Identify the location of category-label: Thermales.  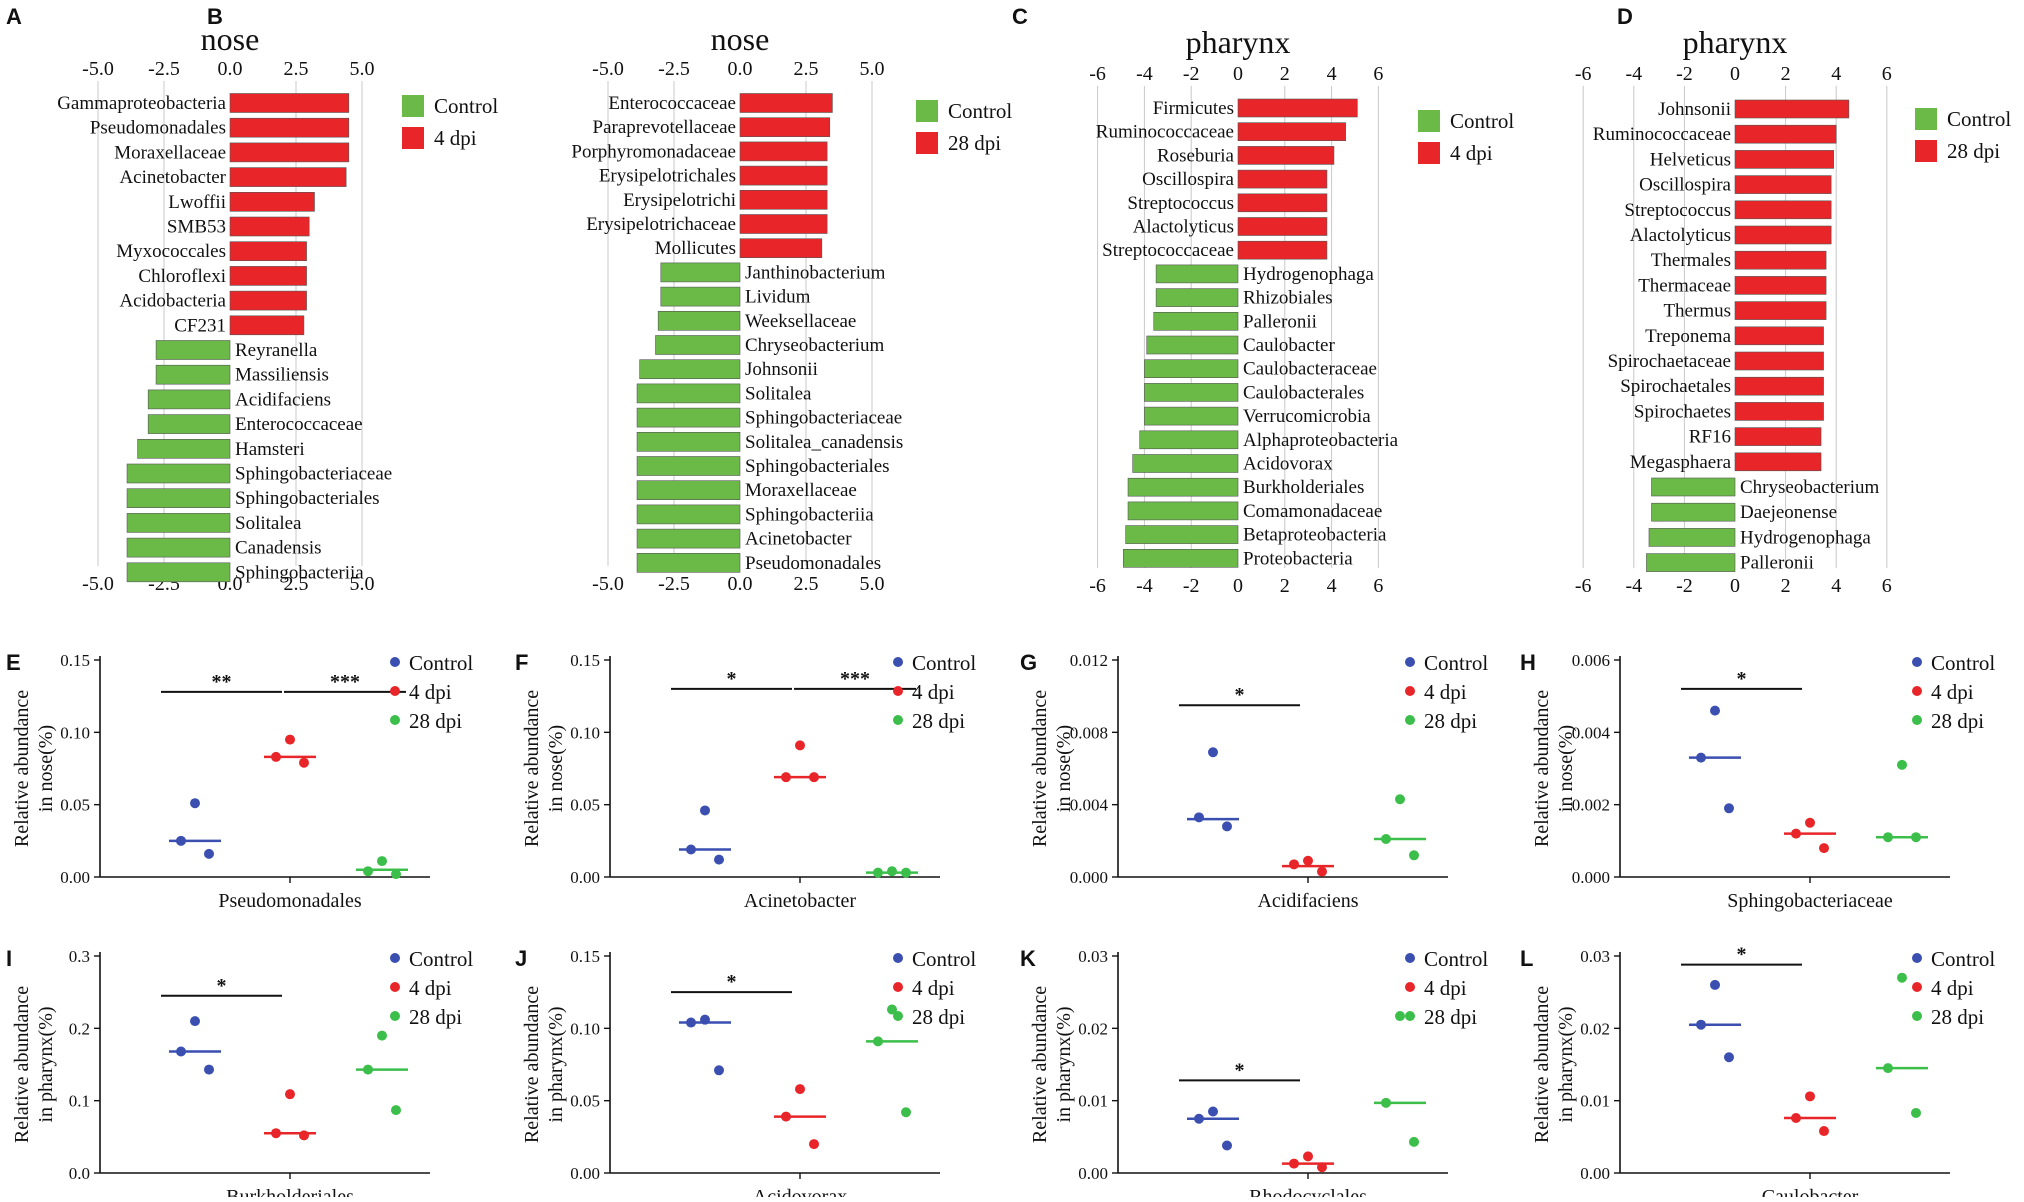
(1691, 260).